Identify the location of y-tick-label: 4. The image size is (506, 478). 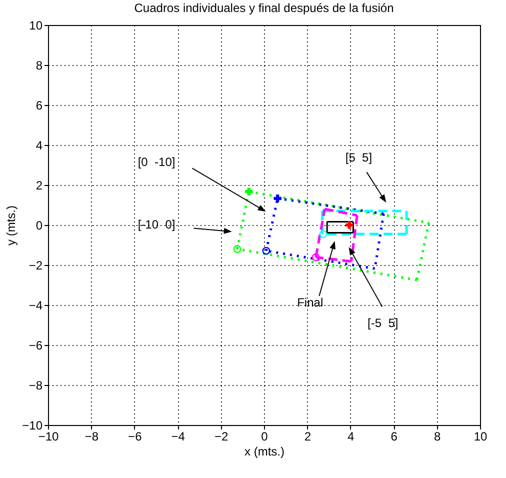
(39, 145).